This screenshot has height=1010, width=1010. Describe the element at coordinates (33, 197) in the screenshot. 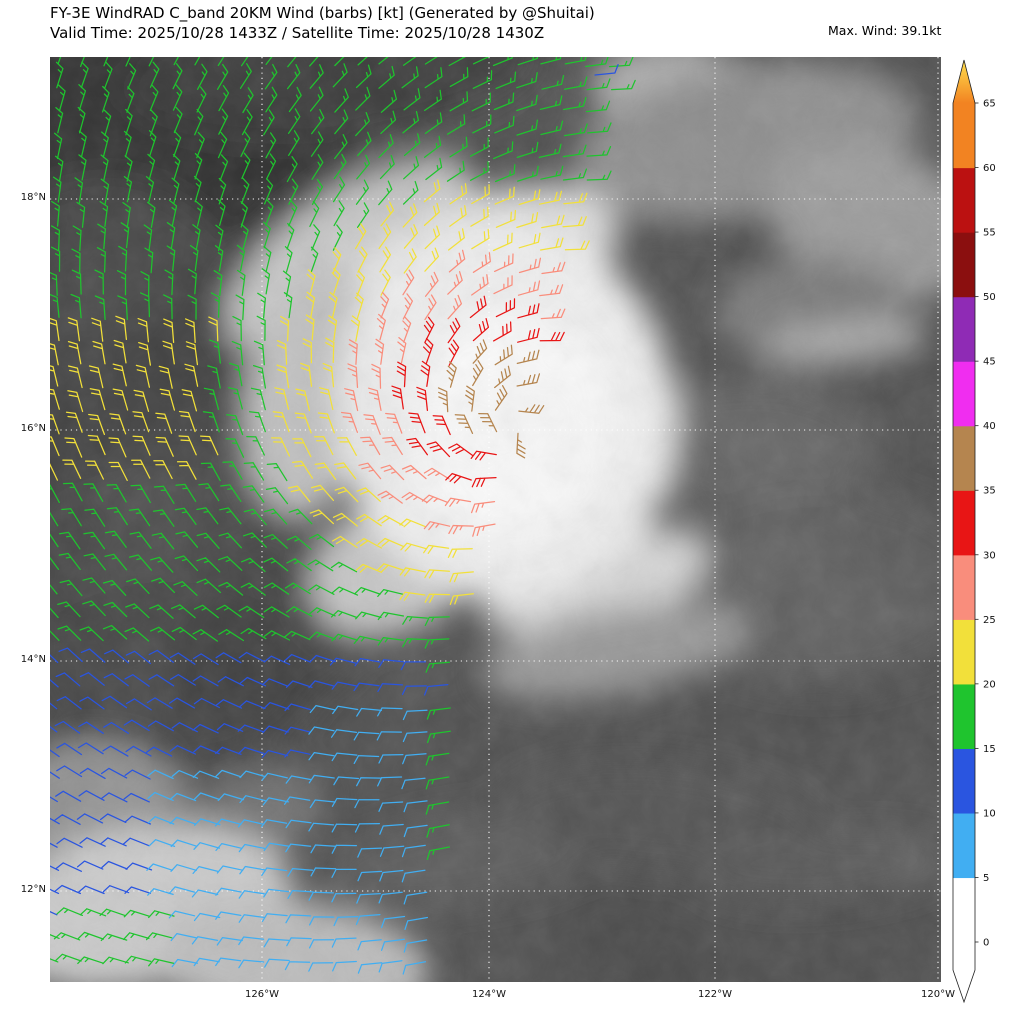

I see `lat-tick-label: 18°N` at that location.